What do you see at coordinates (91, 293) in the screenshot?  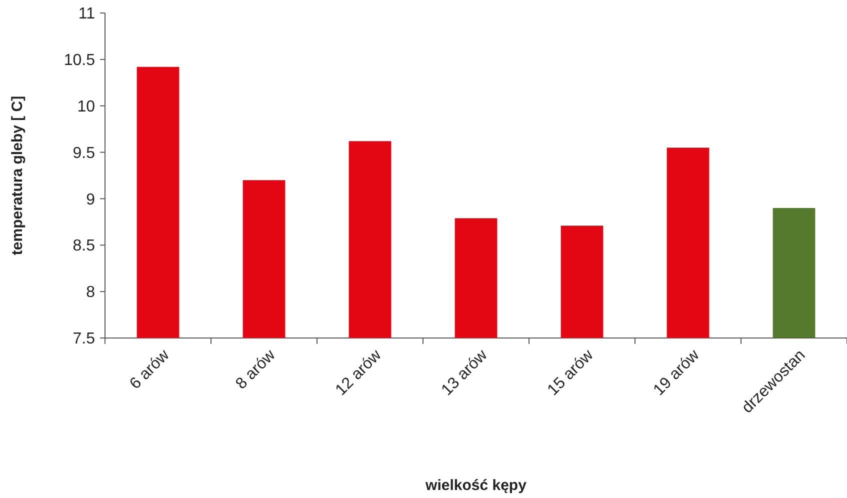 I see `y-tick-label: 8` at bounding box center [91, 293].